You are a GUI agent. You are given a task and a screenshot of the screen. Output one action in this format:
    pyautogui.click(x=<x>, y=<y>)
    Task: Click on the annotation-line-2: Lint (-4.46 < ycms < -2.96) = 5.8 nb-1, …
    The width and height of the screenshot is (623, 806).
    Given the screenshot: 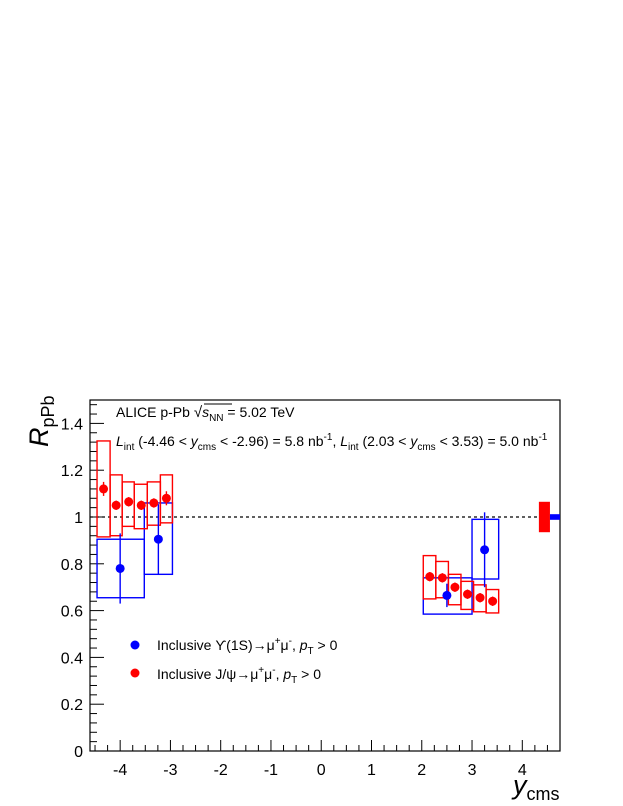 What is the action you would take?
    pyautogui.click(x=332, y=442)
    